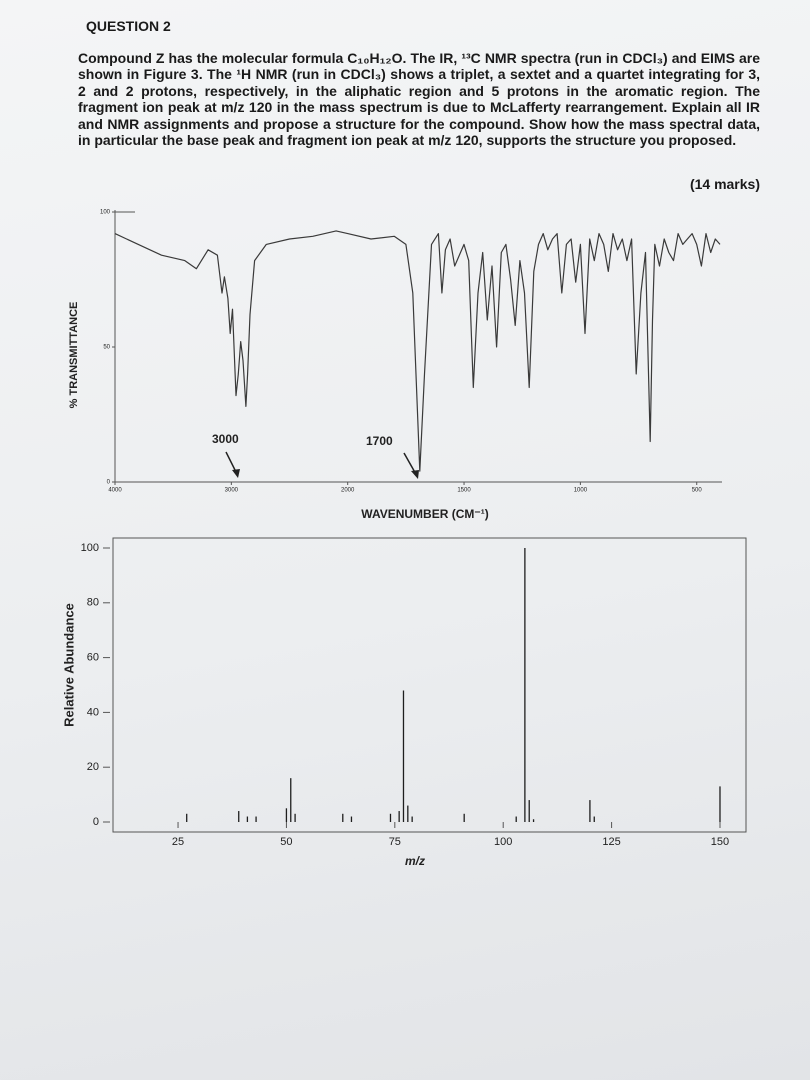 The height and width of the screenshot is (1080, 810). Describe the element at coordinates (93, 658) in the screenshot. I see `y-tick-label: 60` at that location.